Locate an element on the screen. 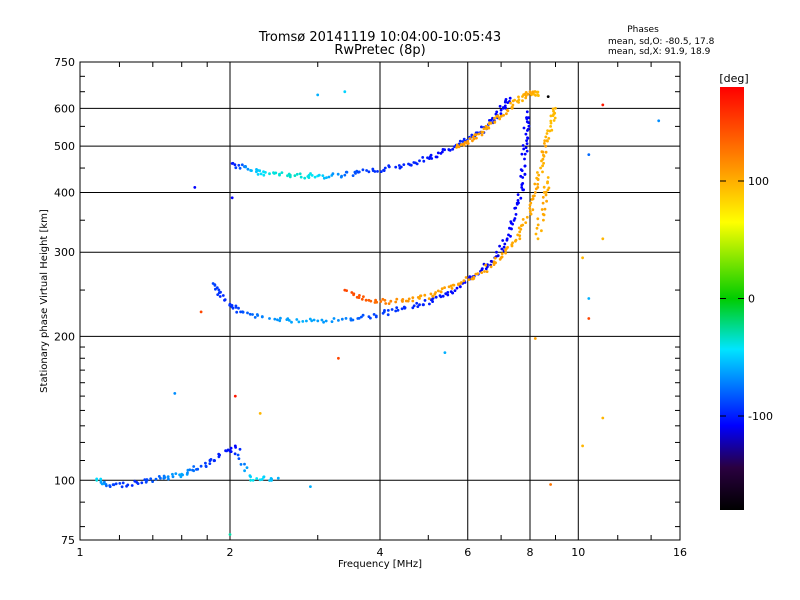  colorbar-tick-label: -100 is located at coordinates (760, 416).